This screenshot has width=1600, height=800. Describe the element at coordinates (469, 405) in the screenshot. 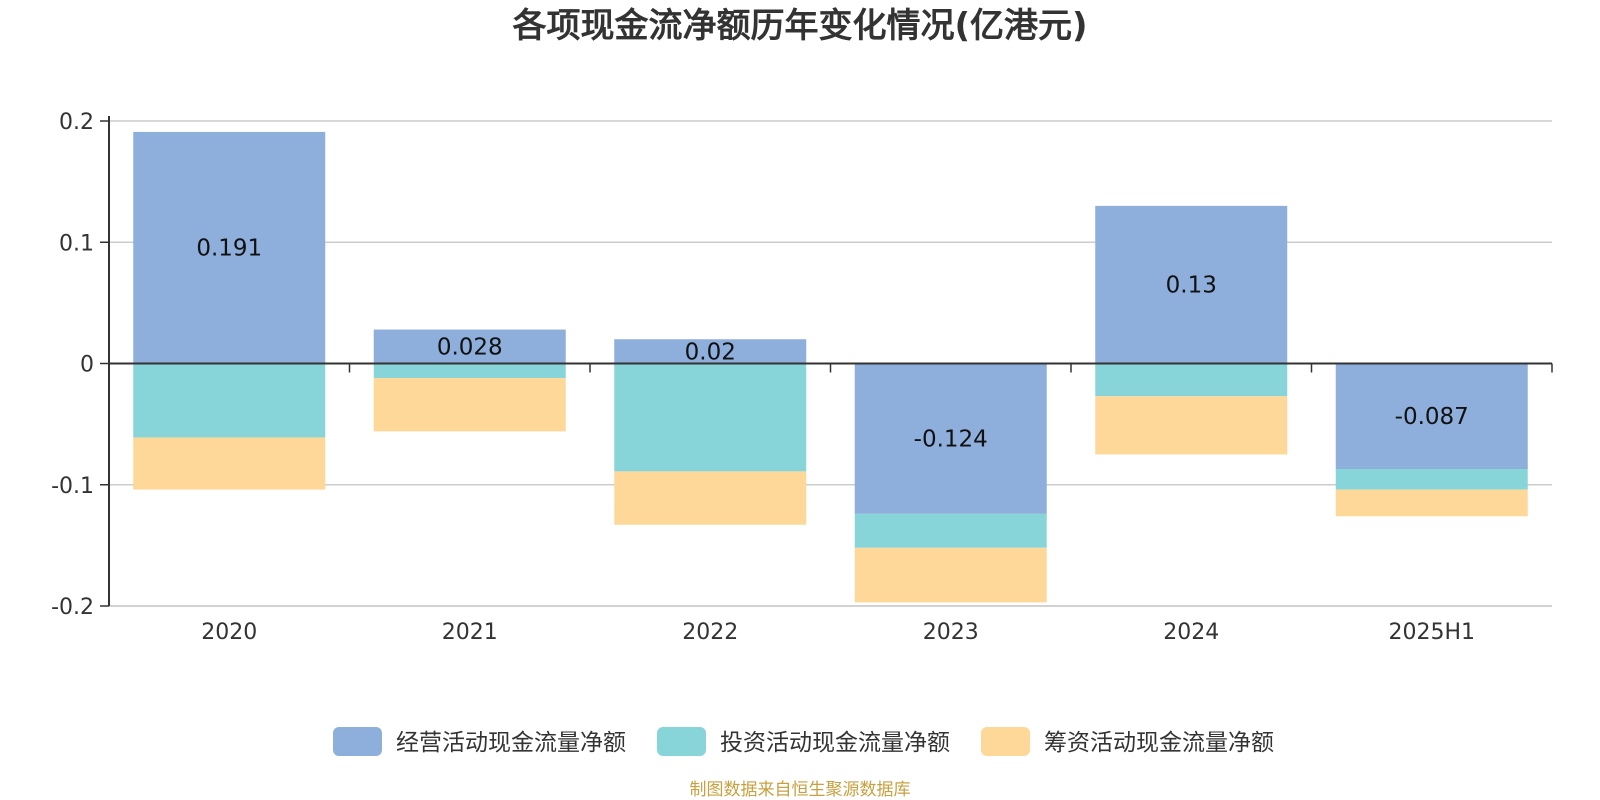

I see `bar-2-2021` at that location.